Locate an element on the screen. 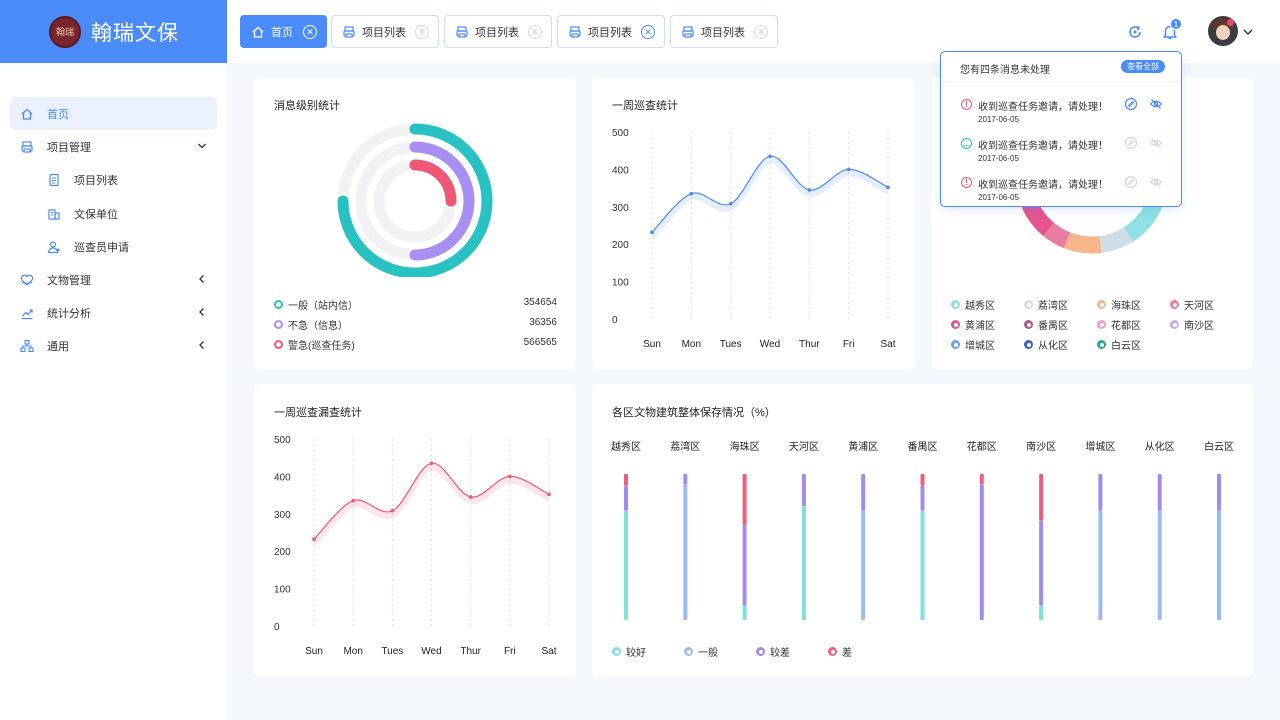  y-tick-label: 500 is located at coordinates (620, 133).